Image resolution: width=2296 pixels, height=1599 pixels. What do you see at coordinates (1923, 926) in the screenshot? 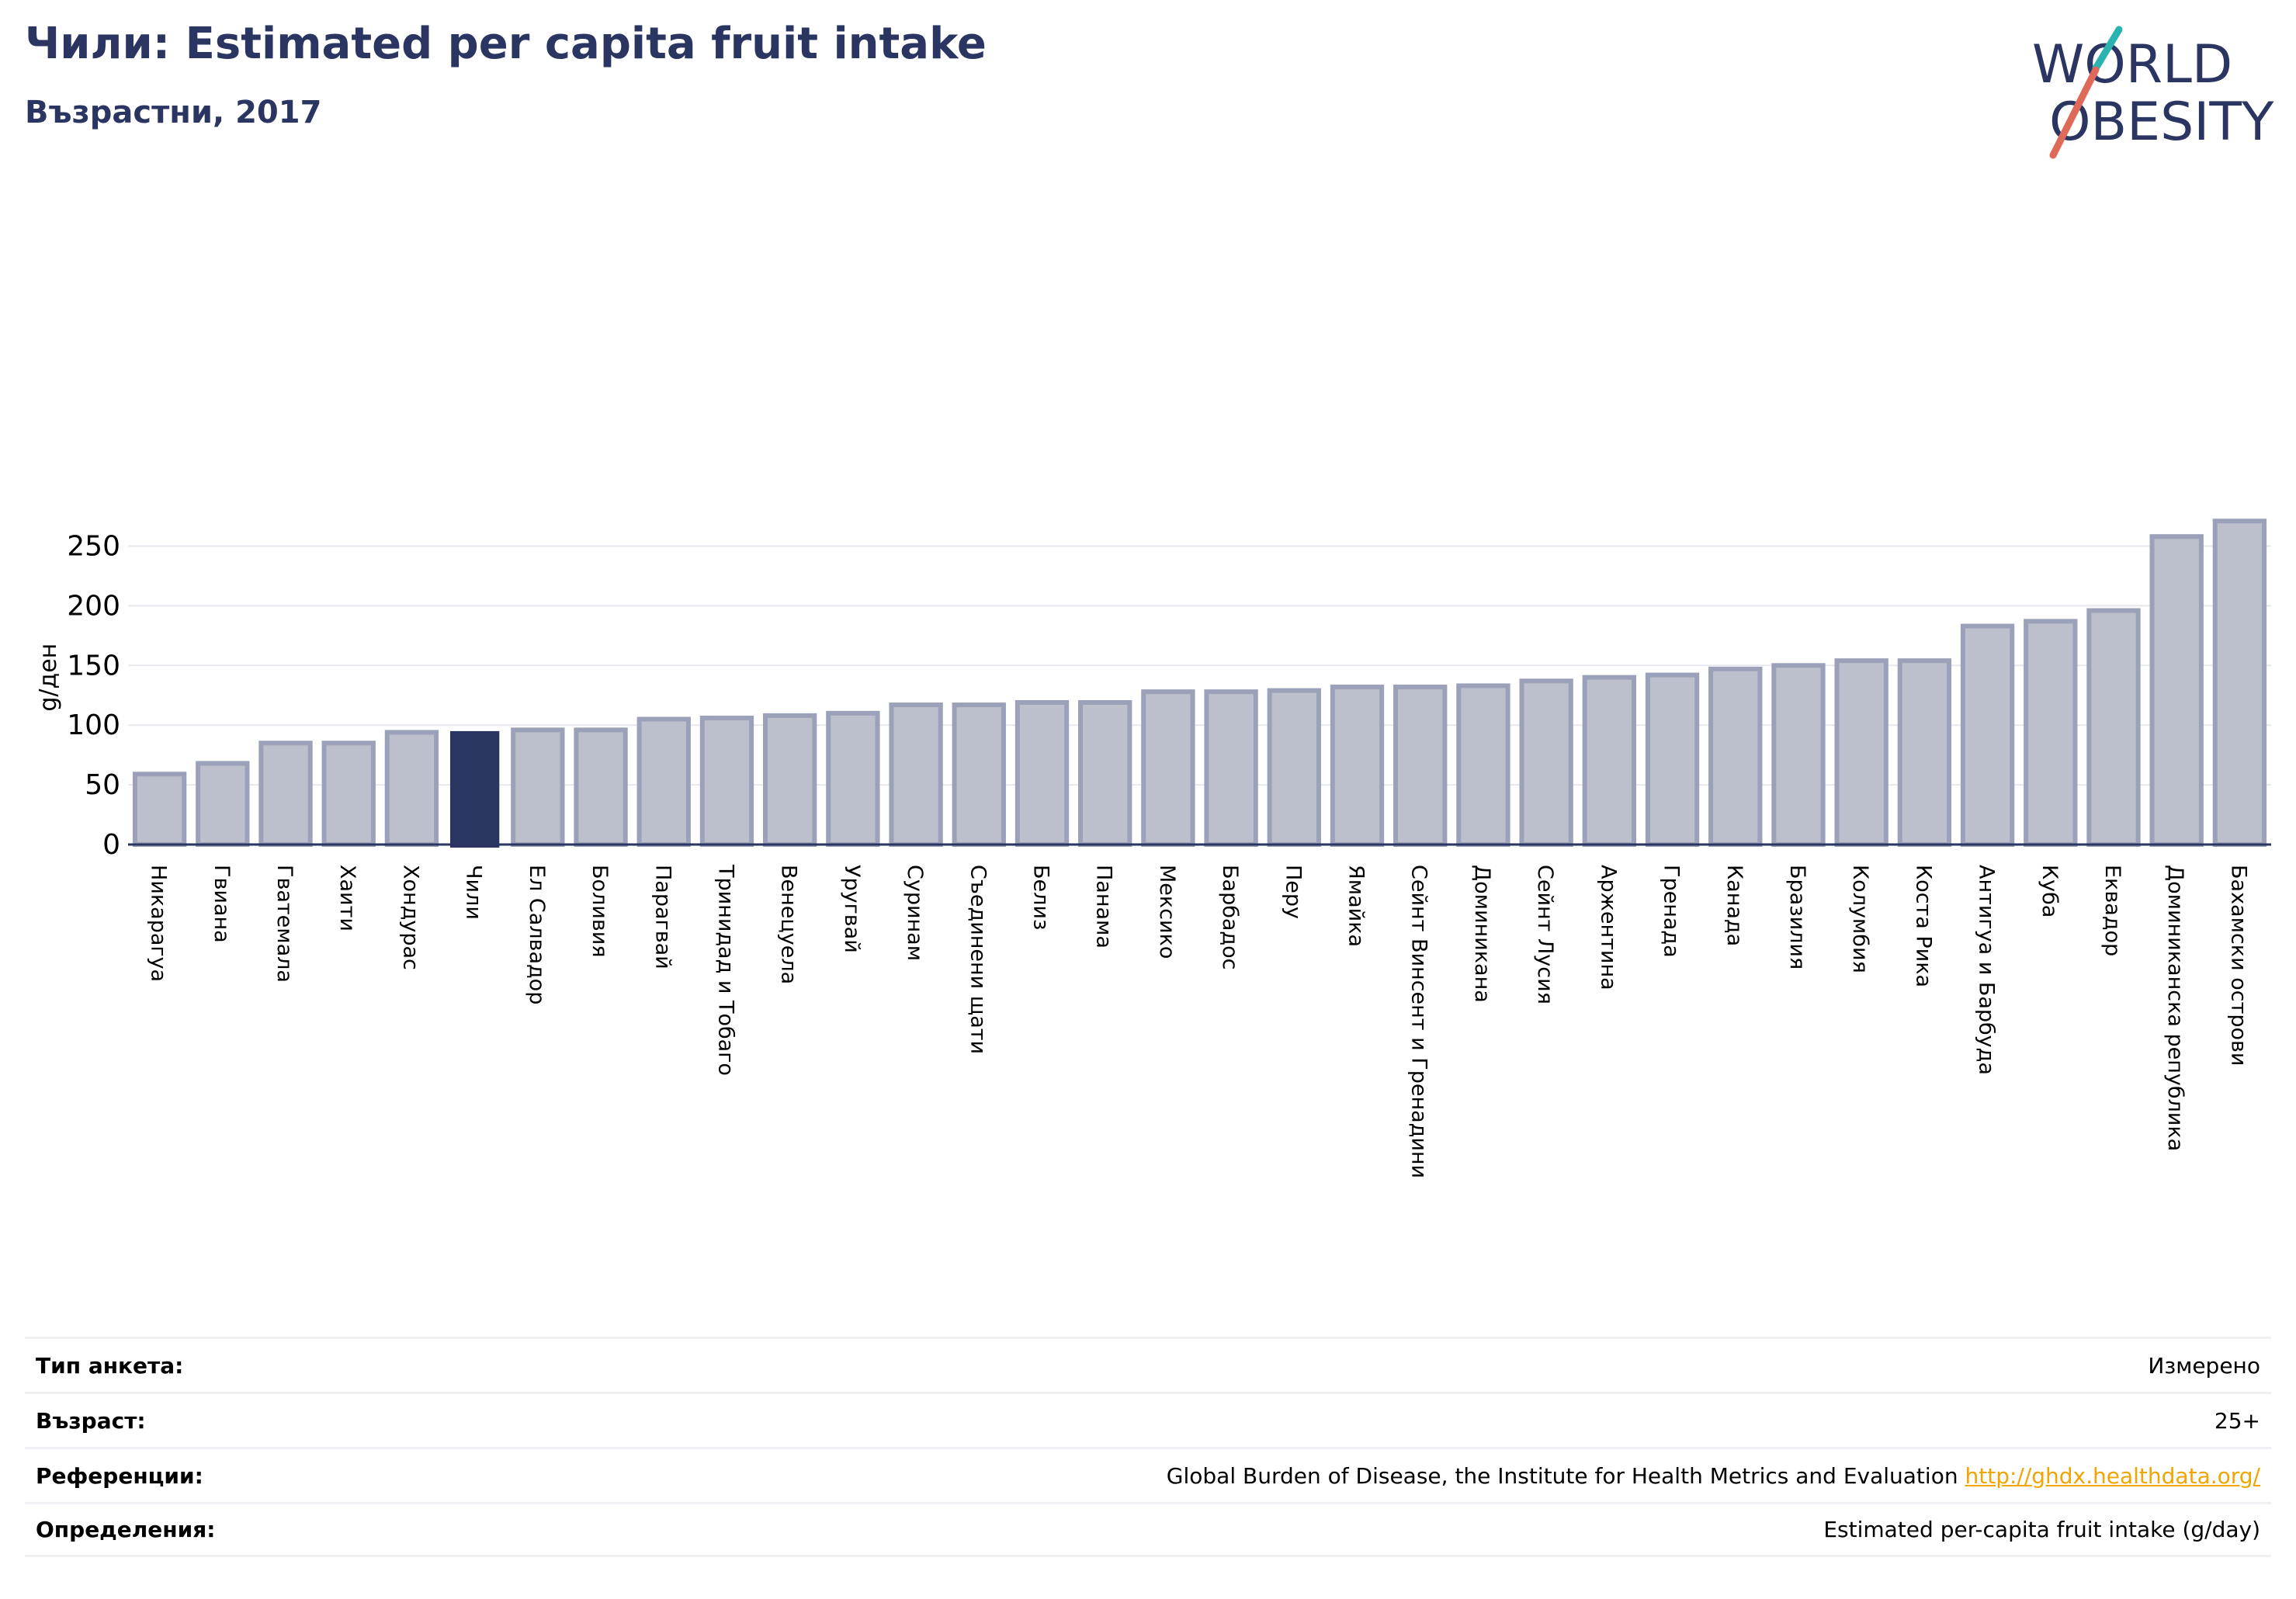
I see `x-tick-label: Коста Рика` at bounding box center [1923, 926].